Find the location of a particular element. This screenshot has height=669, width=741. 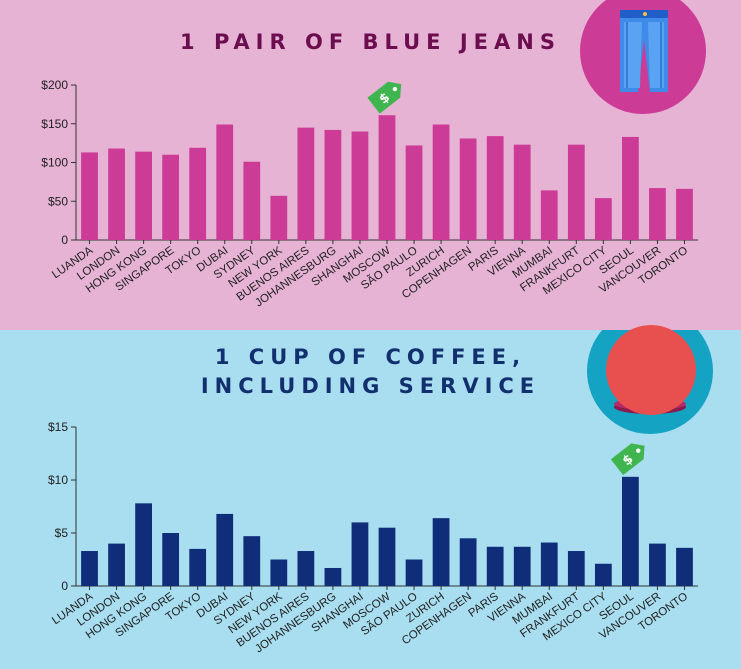

y-tick-label: $150 is located at coordinates (54, 124).